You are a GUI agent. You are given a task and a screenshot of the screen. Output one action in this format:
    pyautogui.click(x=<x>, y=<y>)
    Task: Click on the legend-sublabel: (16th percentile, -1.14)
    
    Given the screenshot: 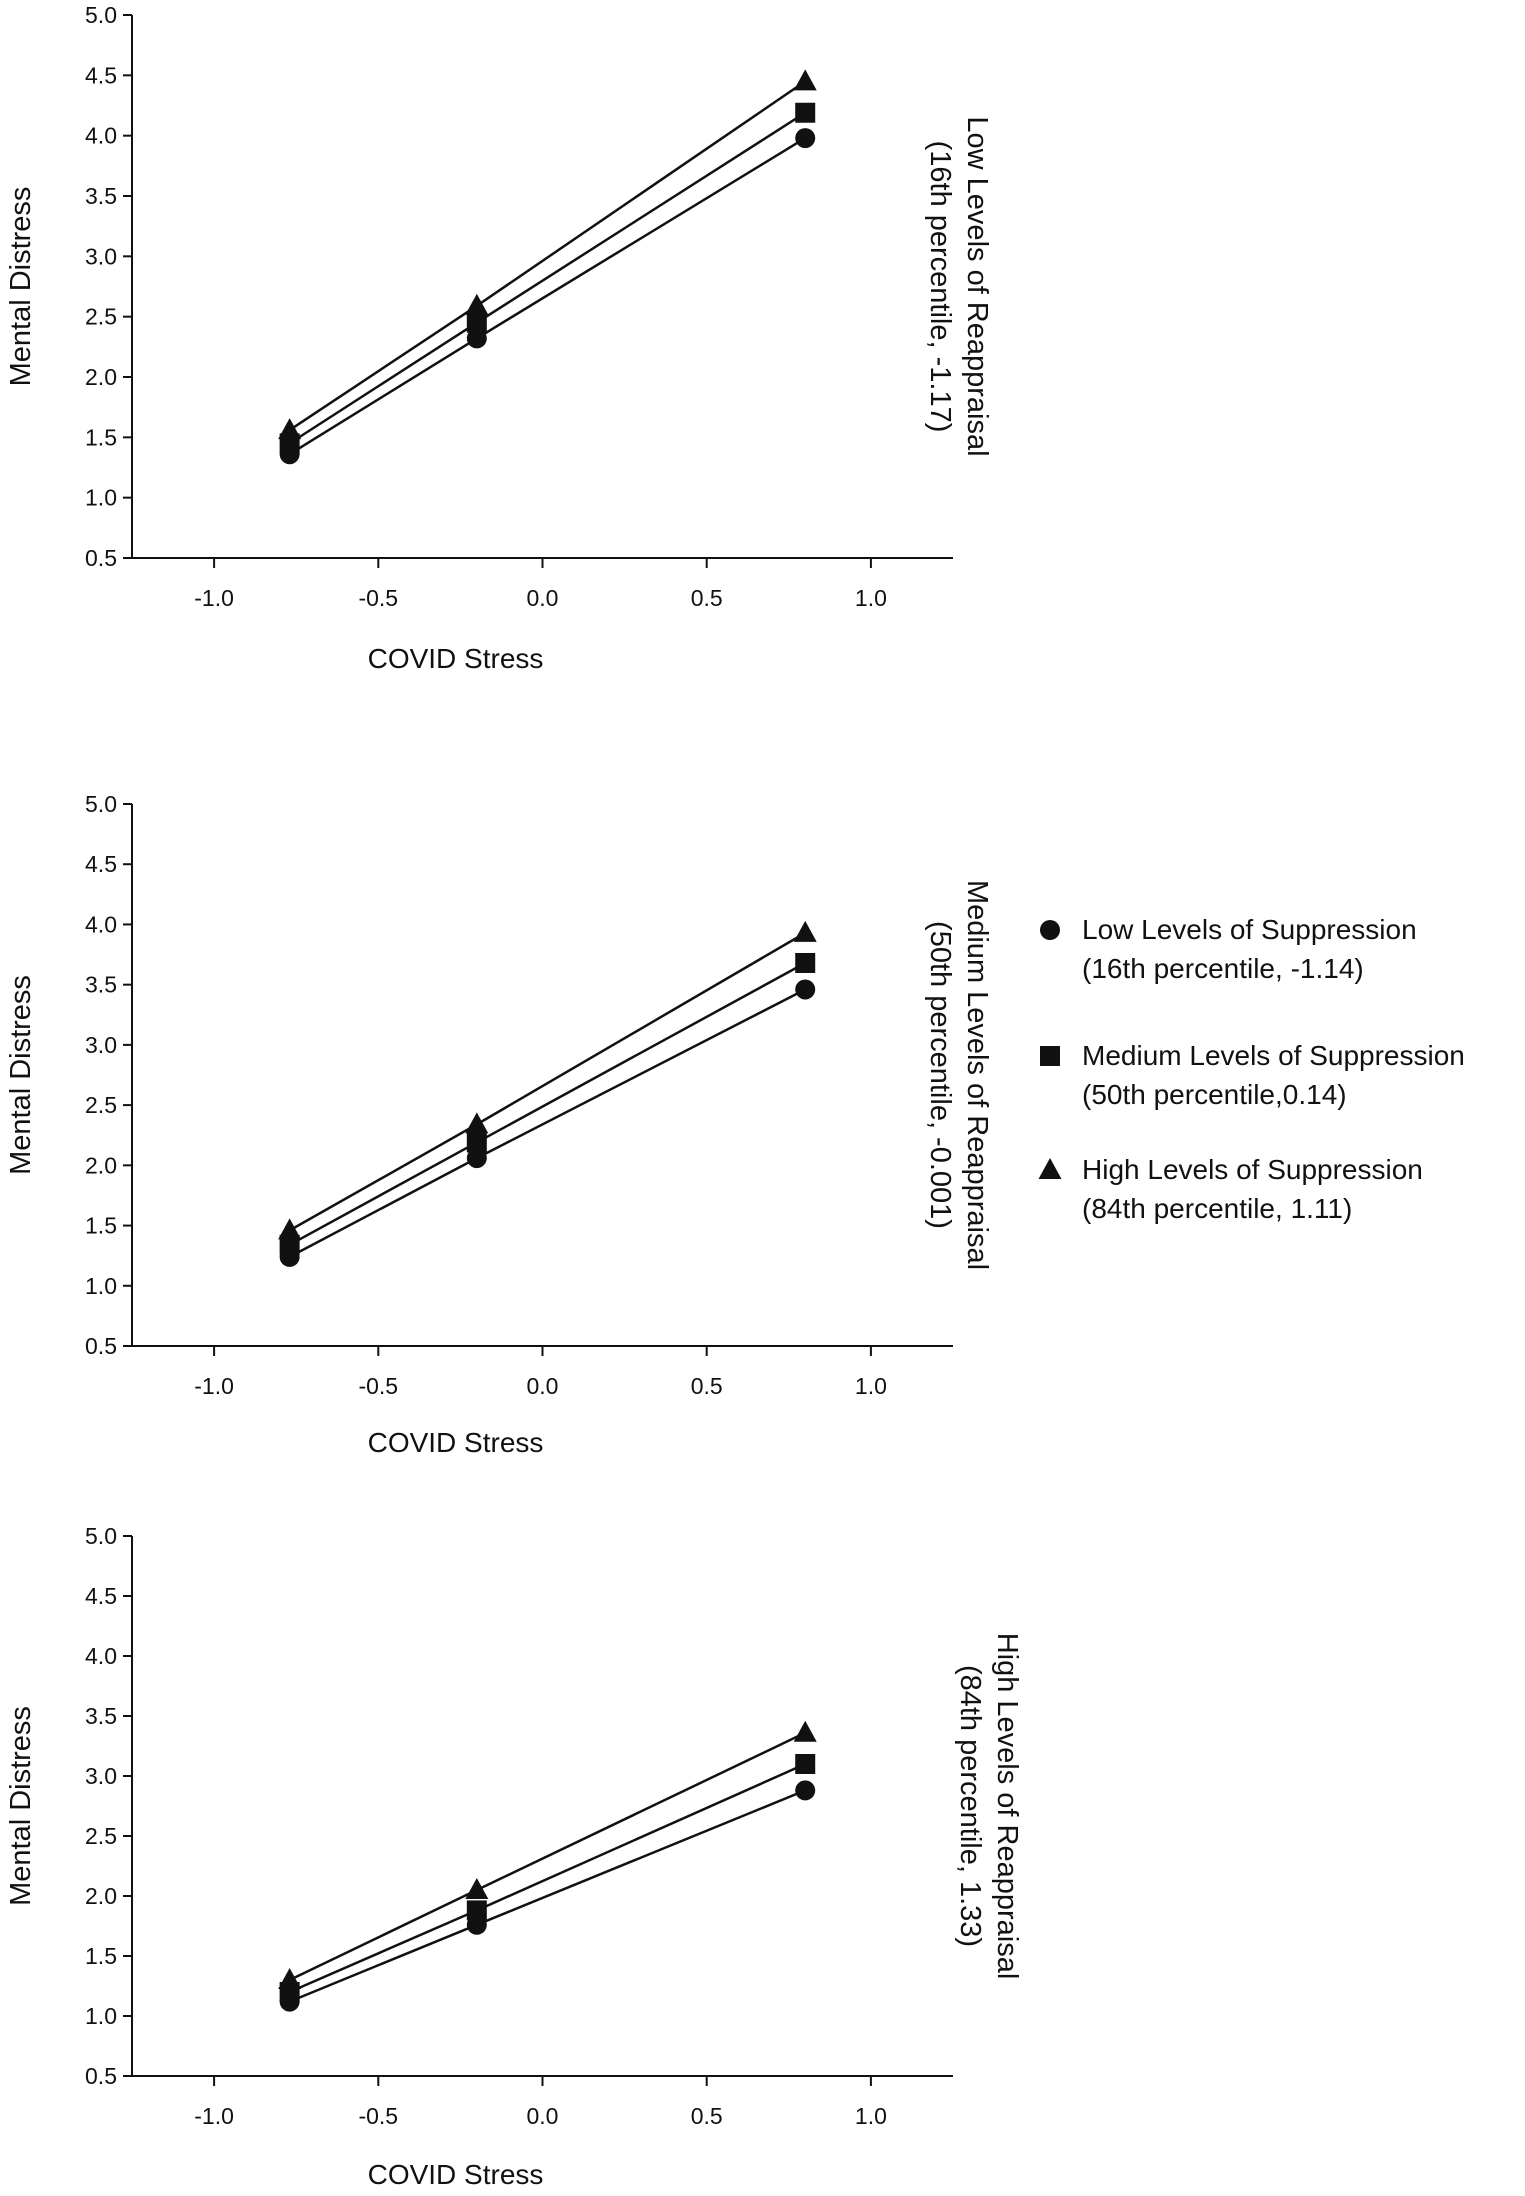 What is the action you would take?
    pyautogui.click(x=1223, y=968)
    